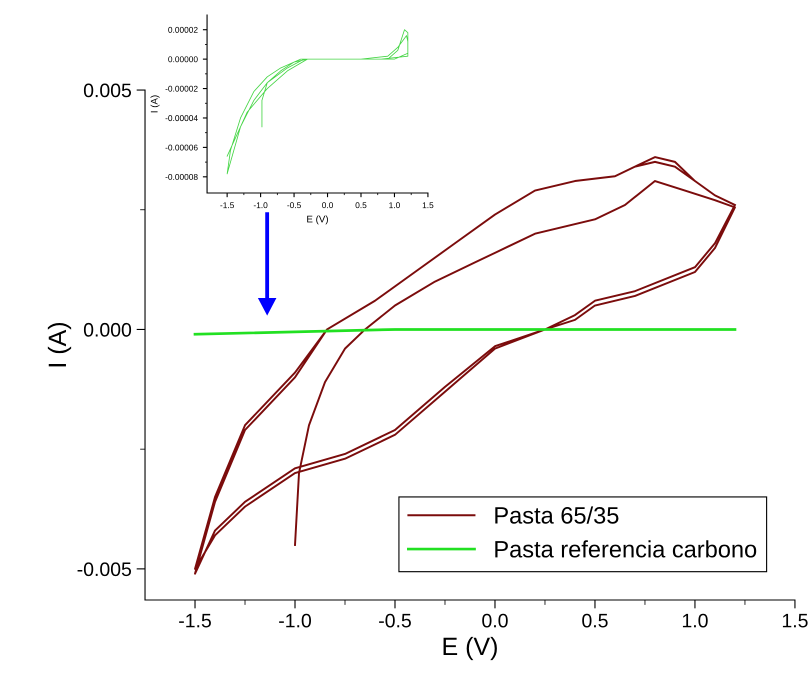 The image size is (812, 698). Describe the element at coordinates (183, 59) in the screenshot. I see `y-tick-label: 0.00000` at that location.